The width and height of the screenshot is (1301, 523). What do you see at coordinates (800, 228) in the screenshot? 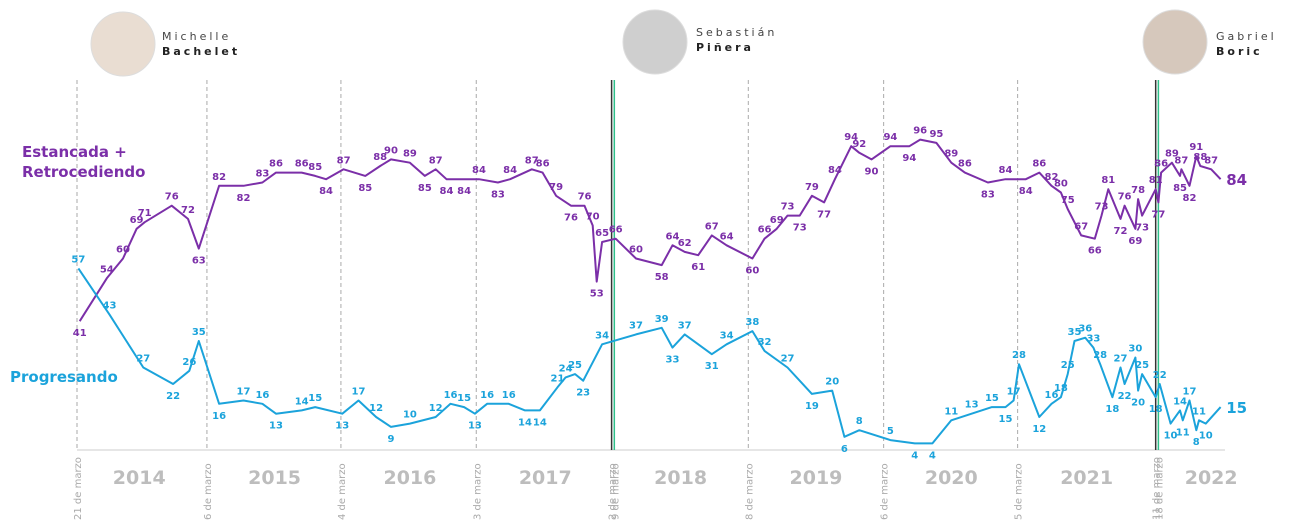
I see `value-label: 73` at bounding box center [800, 228].